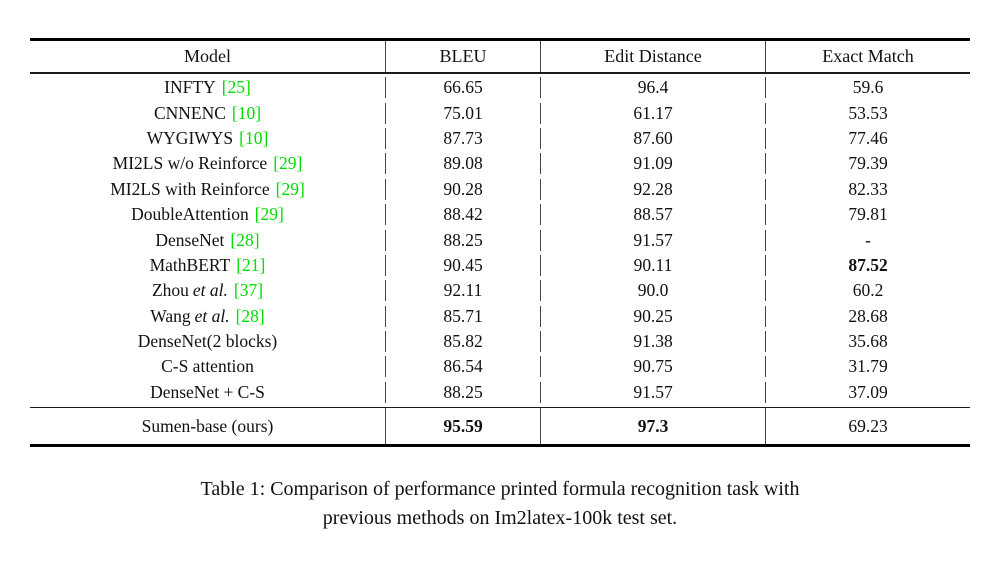 Image resolution: width=1000 pixels, height=568 pixels. What do you see at coordinates (170, 290) in the screenshot?
I see `model-name: Zhou` at bounding box center [170, 290].